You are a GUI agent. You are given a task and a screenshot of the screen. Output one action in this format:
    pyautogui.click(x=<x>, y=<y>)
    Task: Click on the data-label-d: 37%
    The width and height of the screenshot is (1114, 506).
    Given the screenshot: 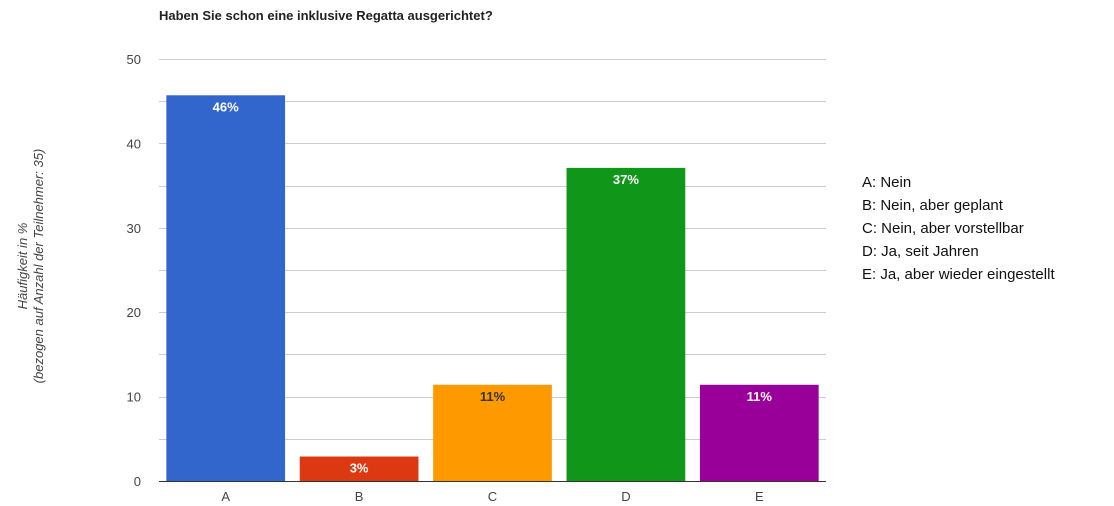 What is the action you would take?
    pyautogui.click(x=626, y=179)
    